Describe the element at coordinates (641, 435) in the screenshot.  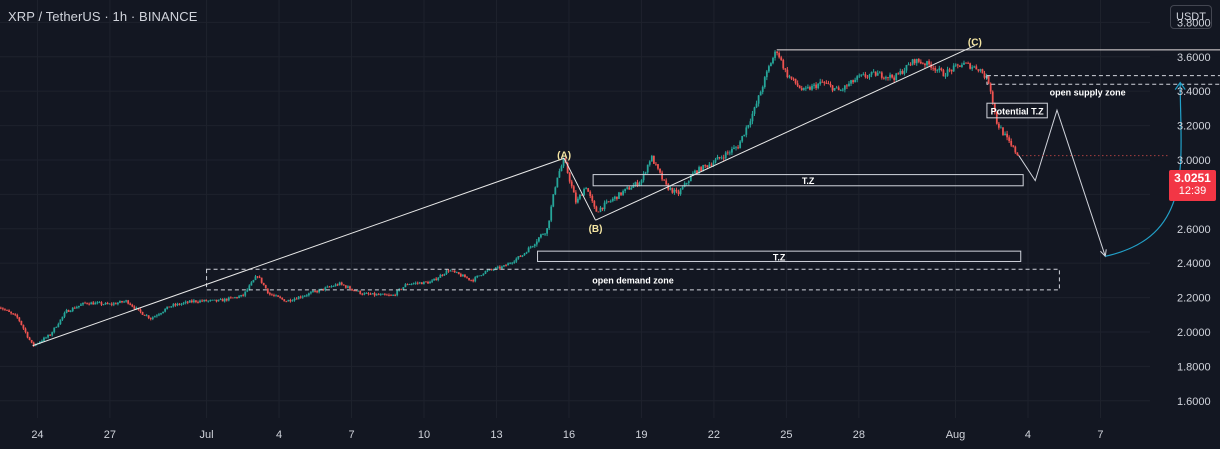
I see `x-tick-label: 19` at that location.